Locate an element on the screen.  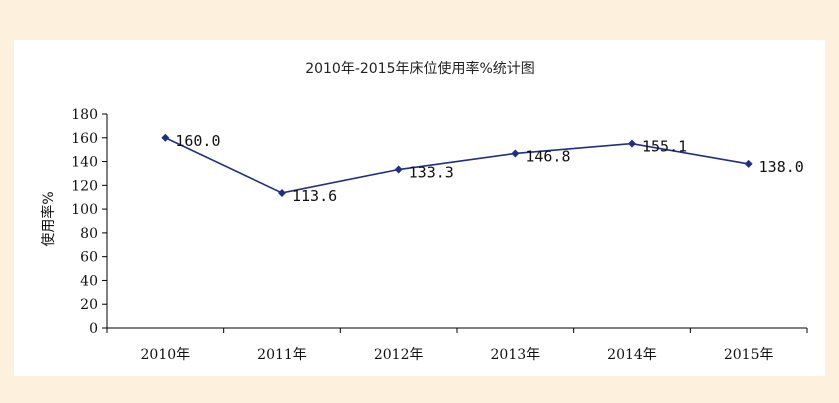
y-tick-label: 180 is located at coordinates (84, 115).